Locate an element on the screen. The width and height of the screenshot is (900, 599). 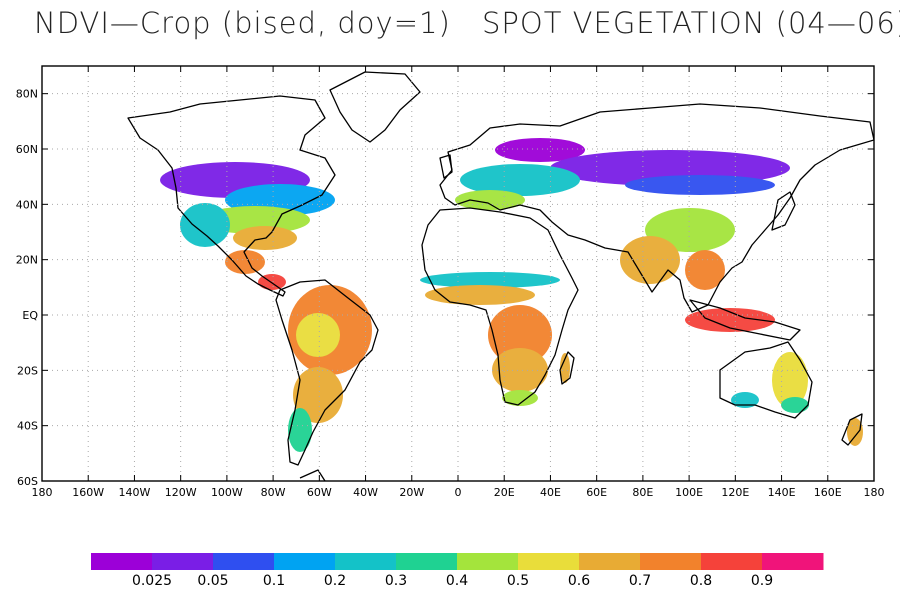
veg-patagonia is located at coordinates (300, 430).